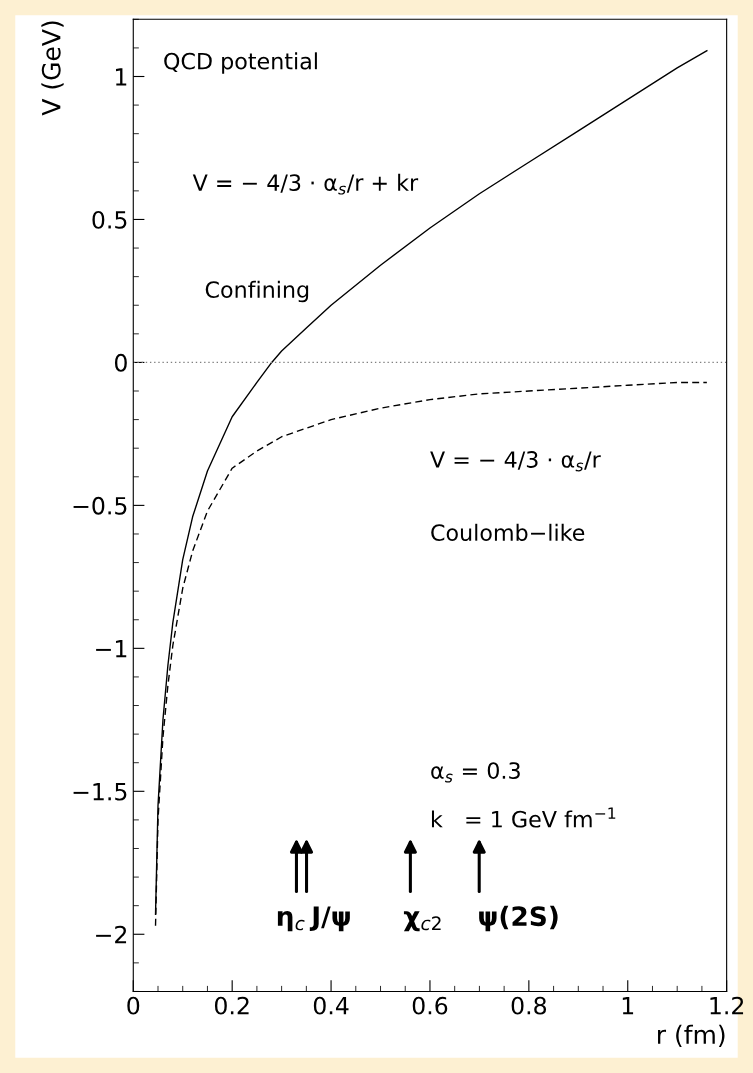  Describe the element at coordinates (231, 1005) in the screenshot. I see `x-tick-label: 0.2` at that location.